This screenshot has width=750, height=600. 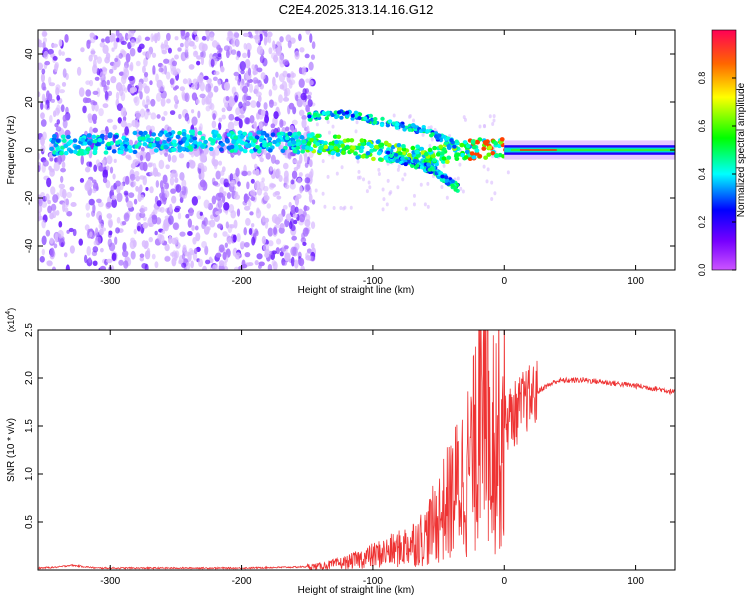 What do you see at coordinates (8, 313) in the screenshot?
I see `snr-scale-exp: 4` at bounding box center [8, 313].